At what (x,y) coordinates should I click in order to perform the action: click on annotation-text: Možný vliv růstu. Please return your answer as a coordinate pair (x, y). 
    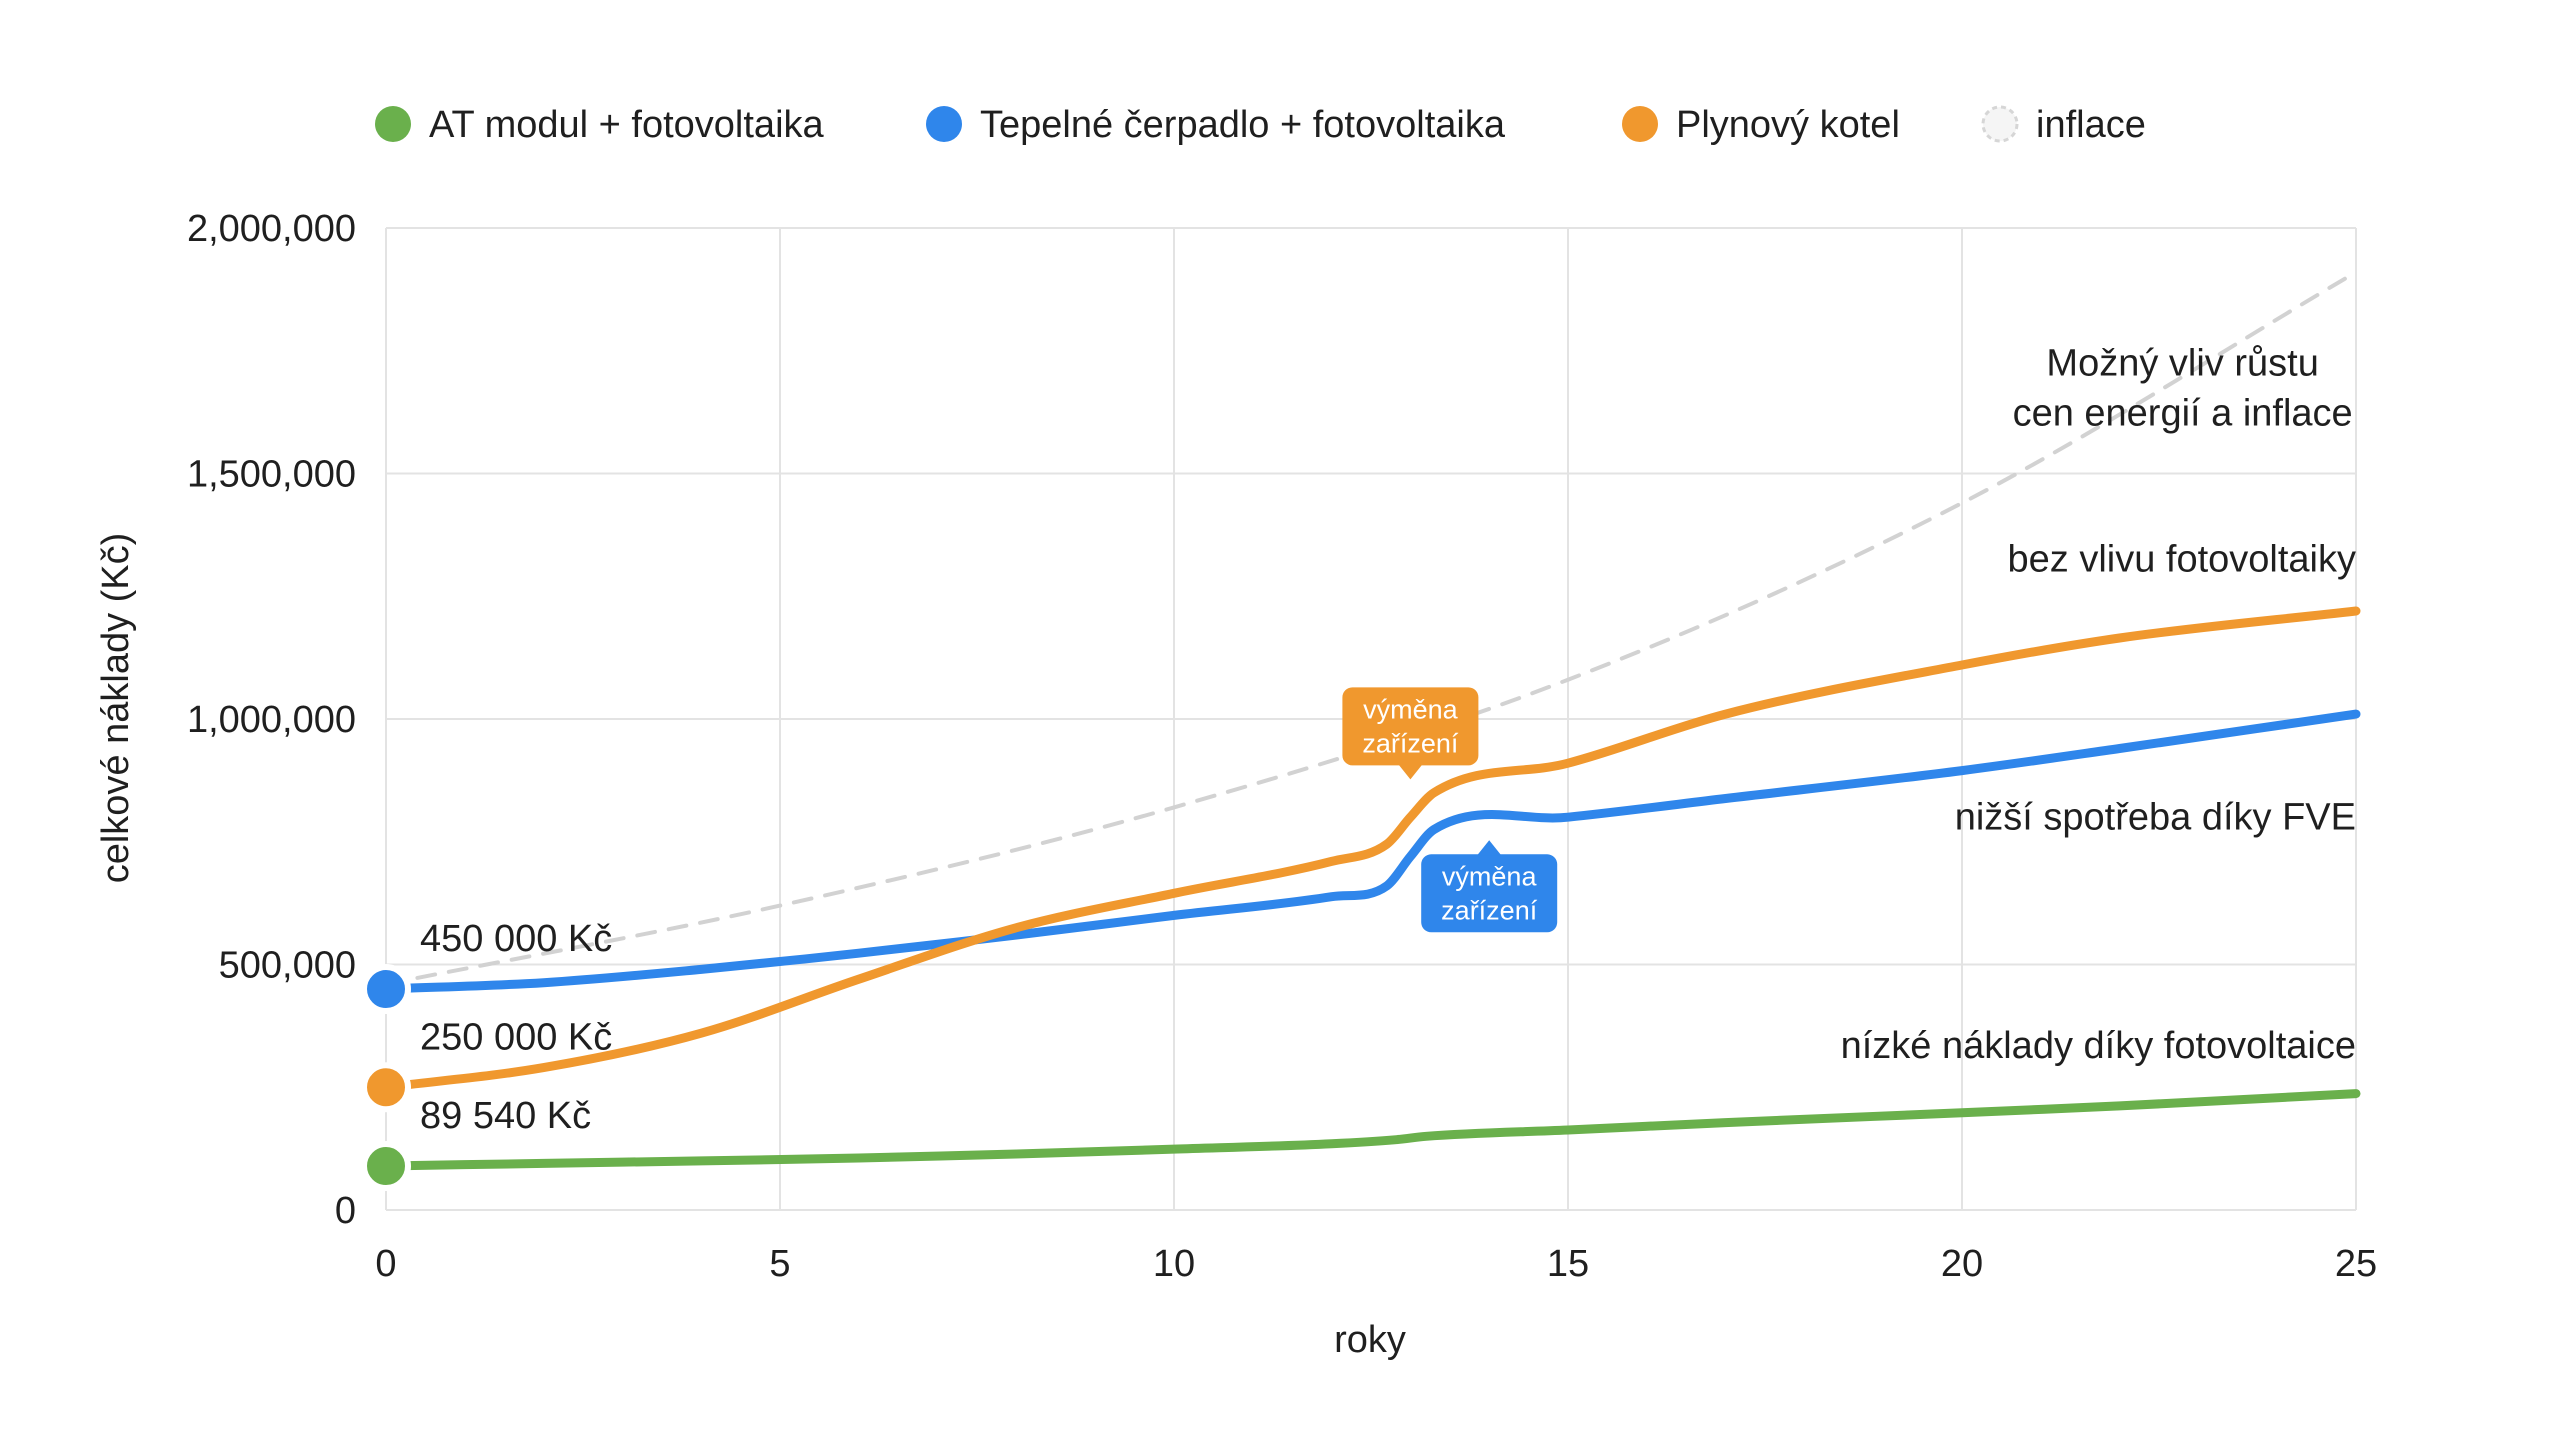
    Looking at the image, I should click on (2182, 363).